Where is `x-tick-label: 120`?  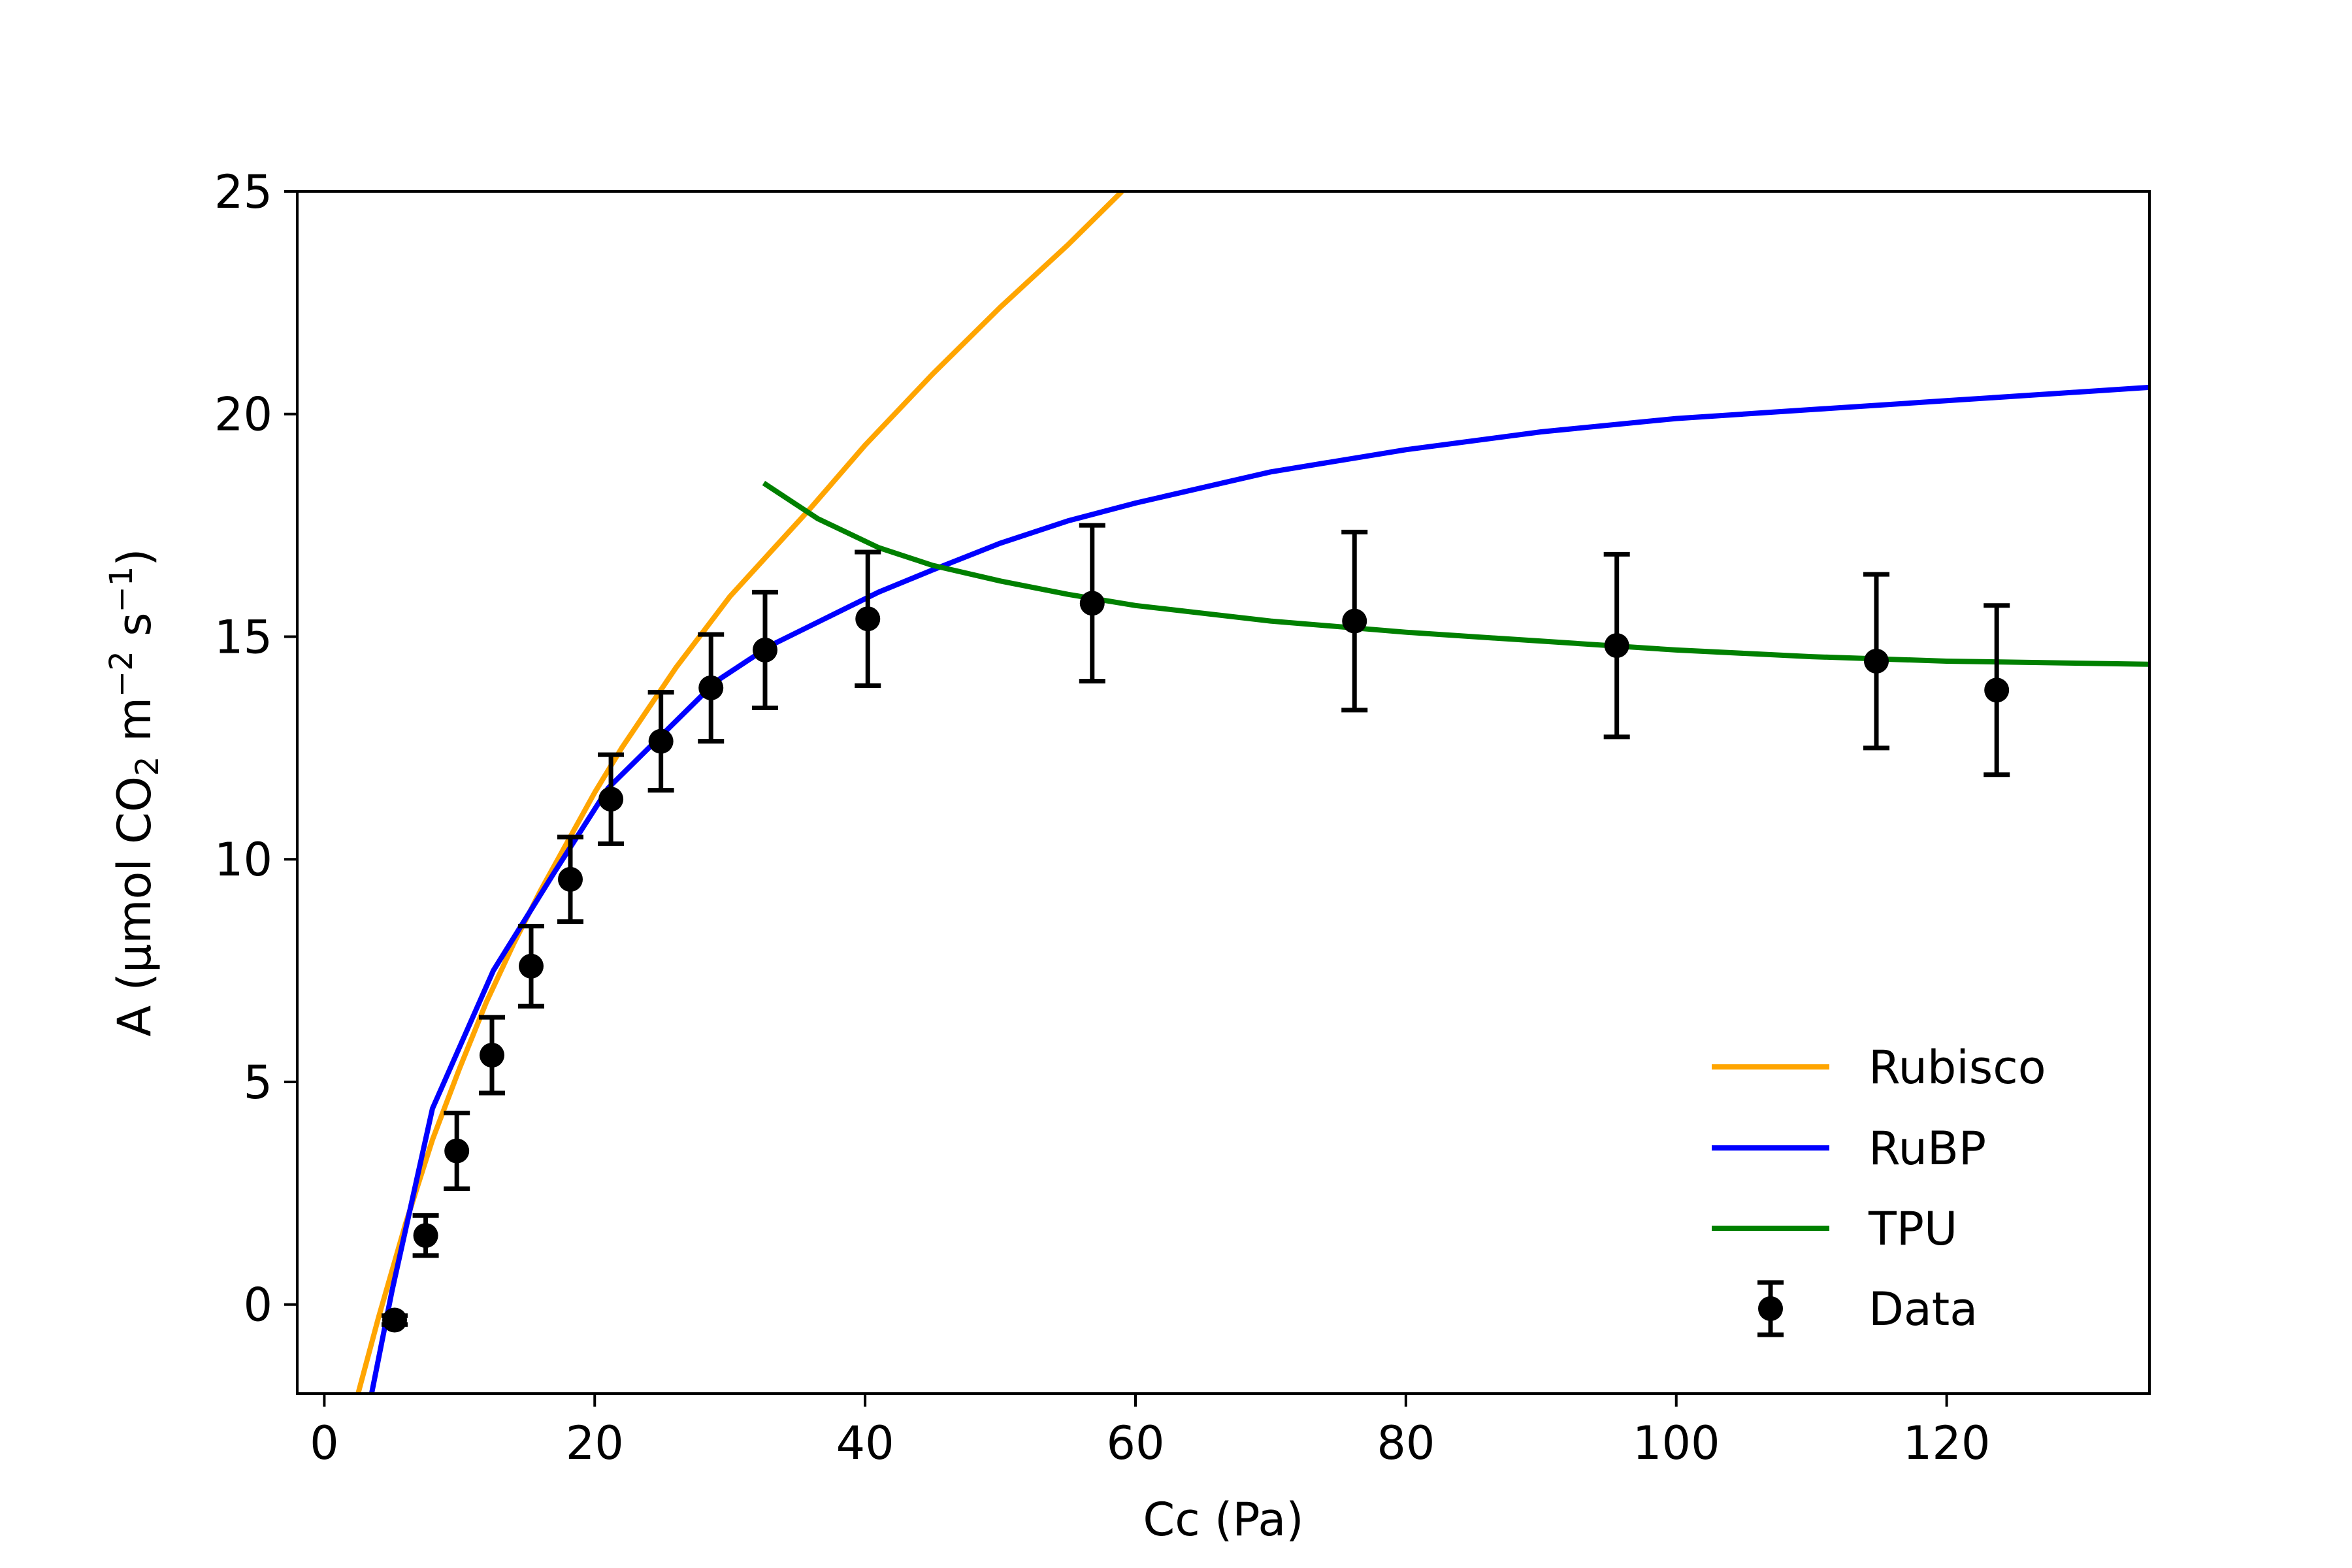
x-tick-label: 120 is located at coordinates (1947, 1443).